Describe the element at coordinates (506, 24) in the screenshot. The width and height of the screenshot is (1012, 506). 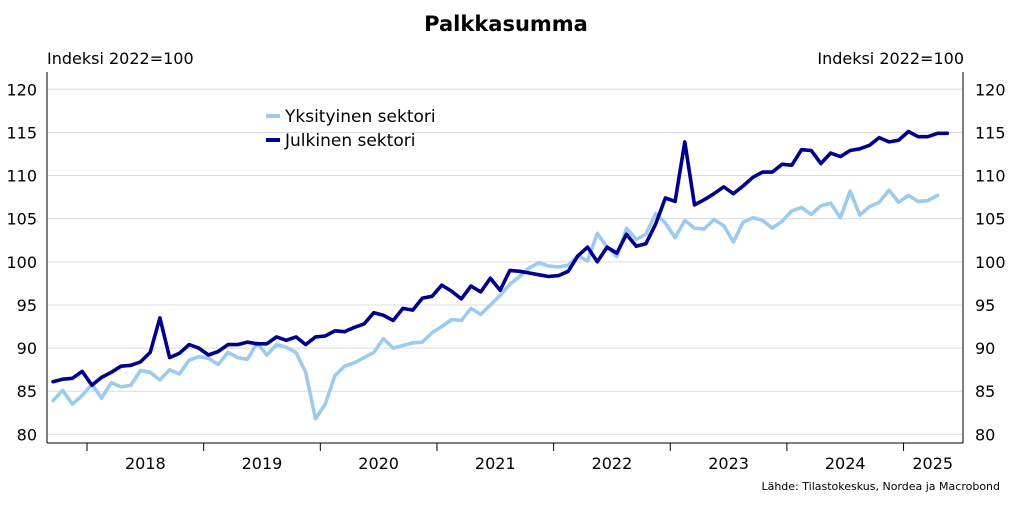
I see `chart-title: Palkkasumma` at that location.